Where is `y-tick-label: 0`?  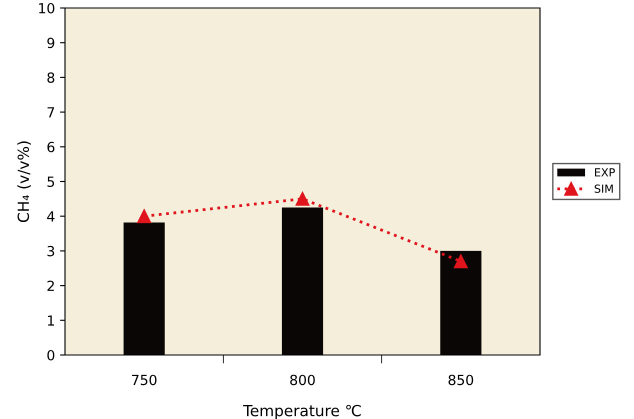 y-tick-label: 0 is located at coordinates (50, 355).